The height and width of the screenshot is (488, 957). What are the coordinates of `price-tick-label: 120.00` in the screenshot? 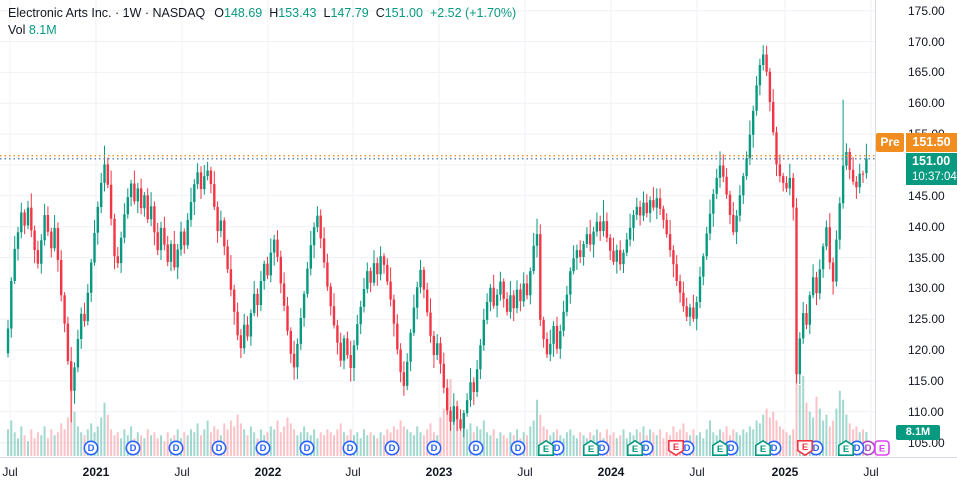 It's located at (926, 350).